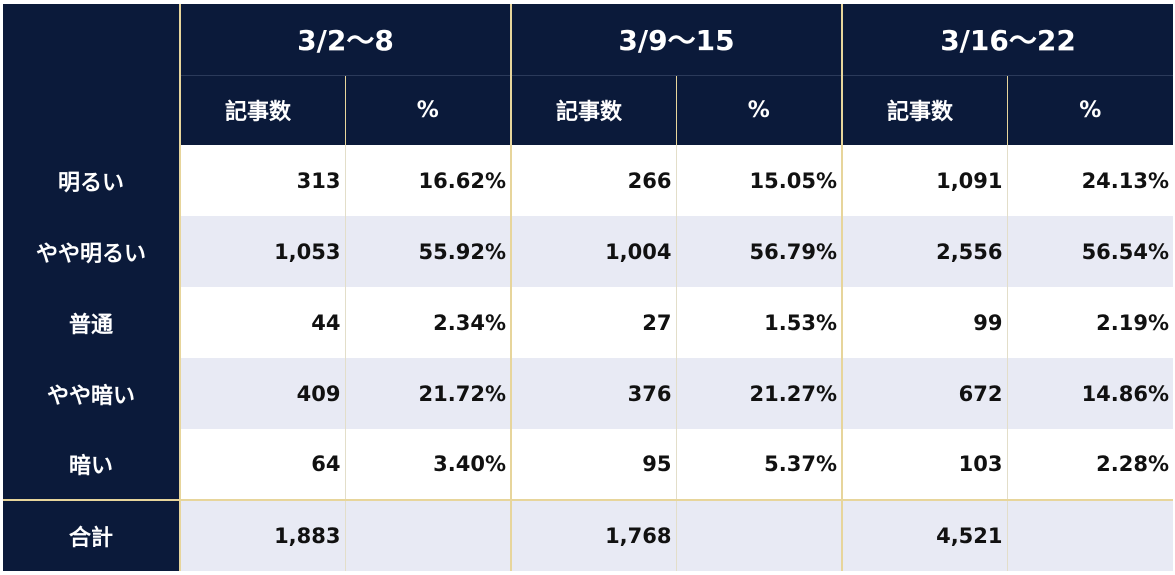 The width and height of the screenshot is (1175, 575). I want to click on total-count-cell: 1,768, so click(593, 535).